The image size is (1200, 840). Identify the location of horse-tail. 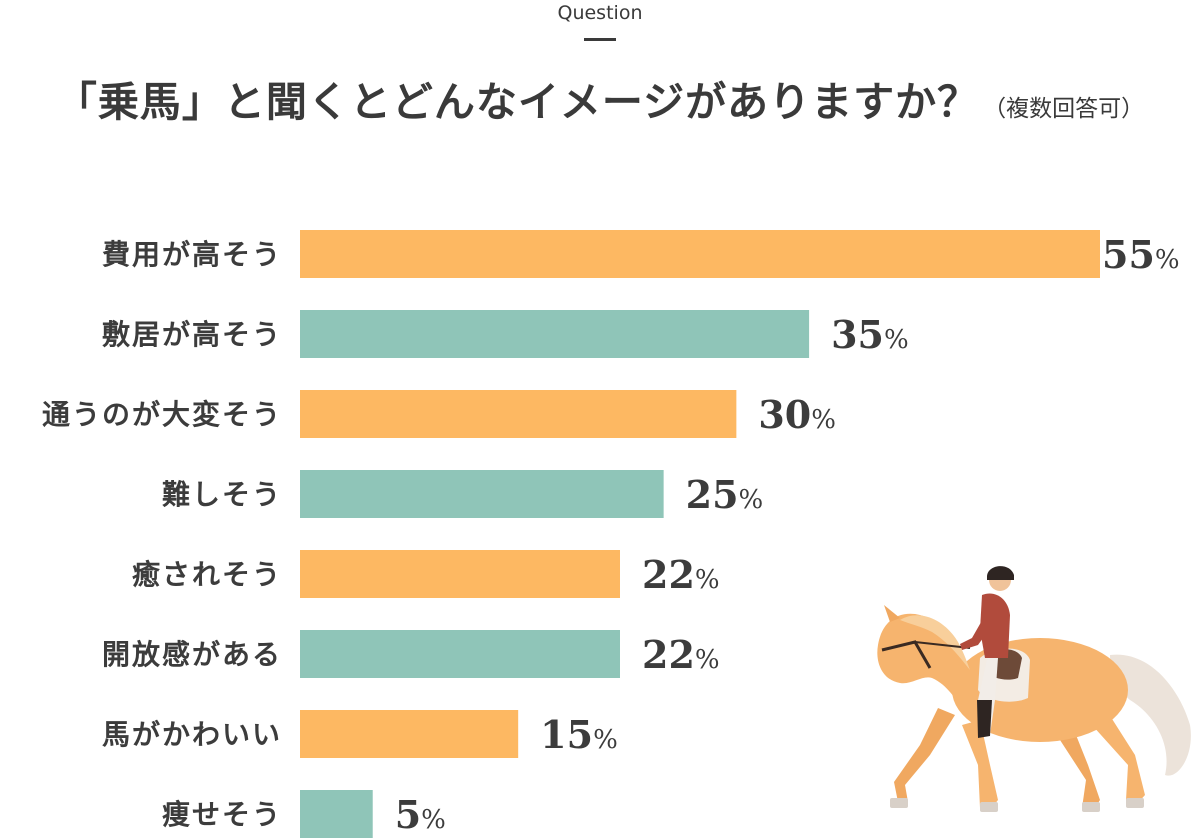
(1150, 715).